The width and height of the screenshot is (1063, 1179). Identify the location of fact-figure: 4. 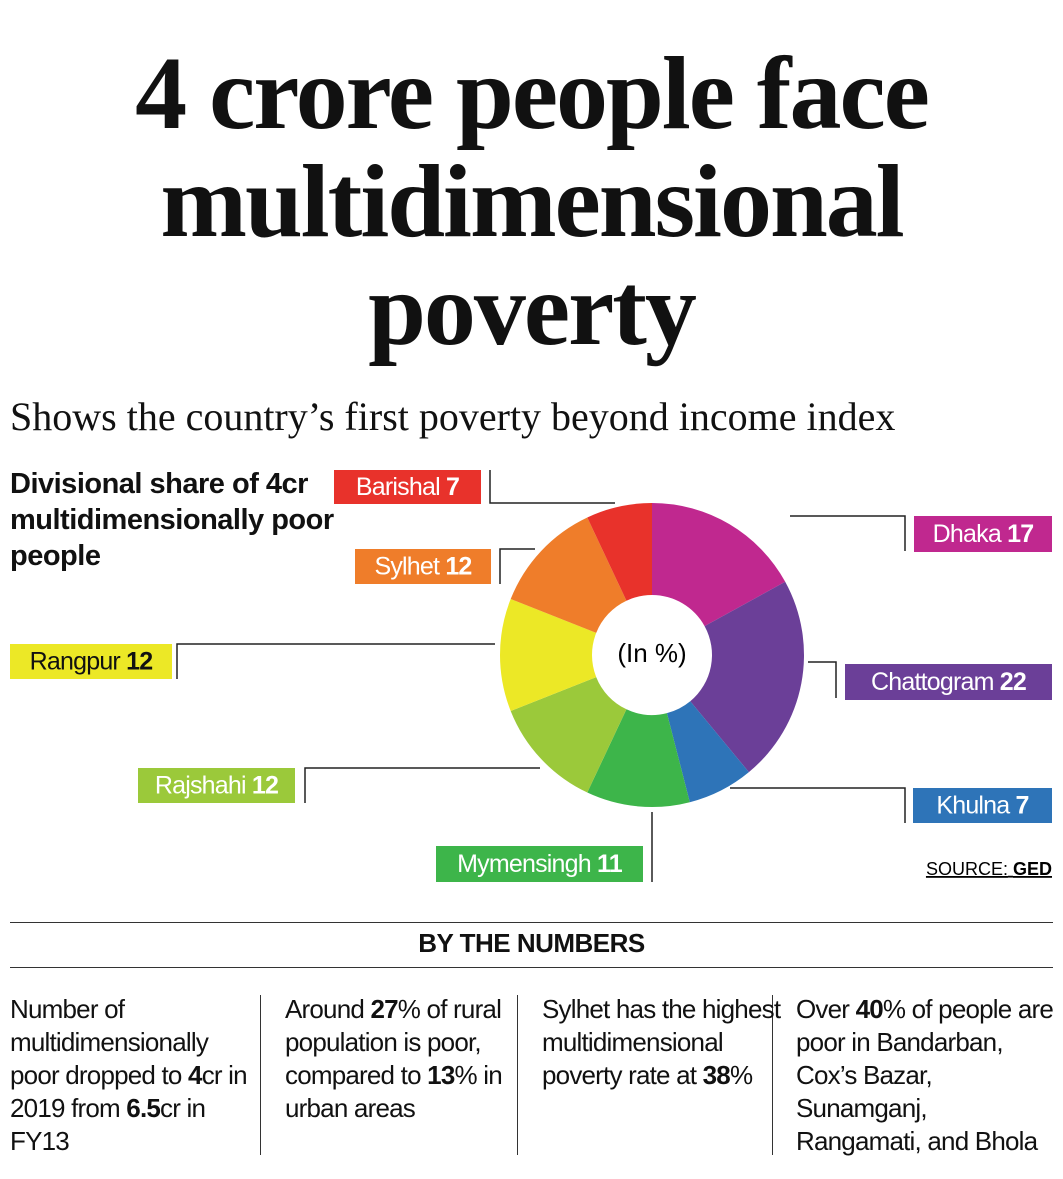
(195, 1075).